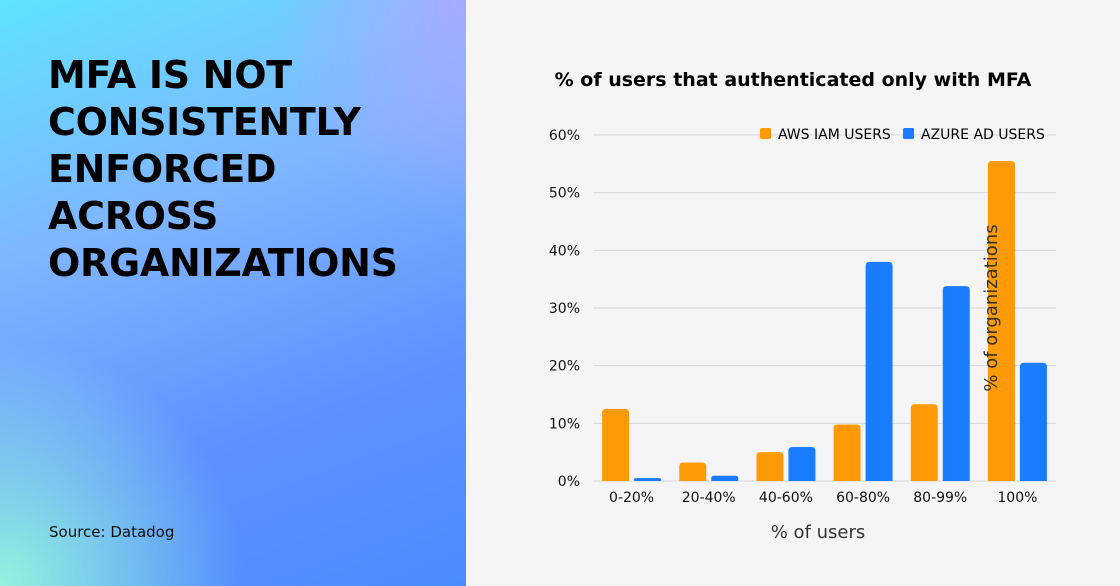 The height and width of the screenshot is (586, 1120). What do you see at coordinates (112, 532) in the screenshot?
I see `source-note: Source: Datadog` at bounding box center [112, 532].